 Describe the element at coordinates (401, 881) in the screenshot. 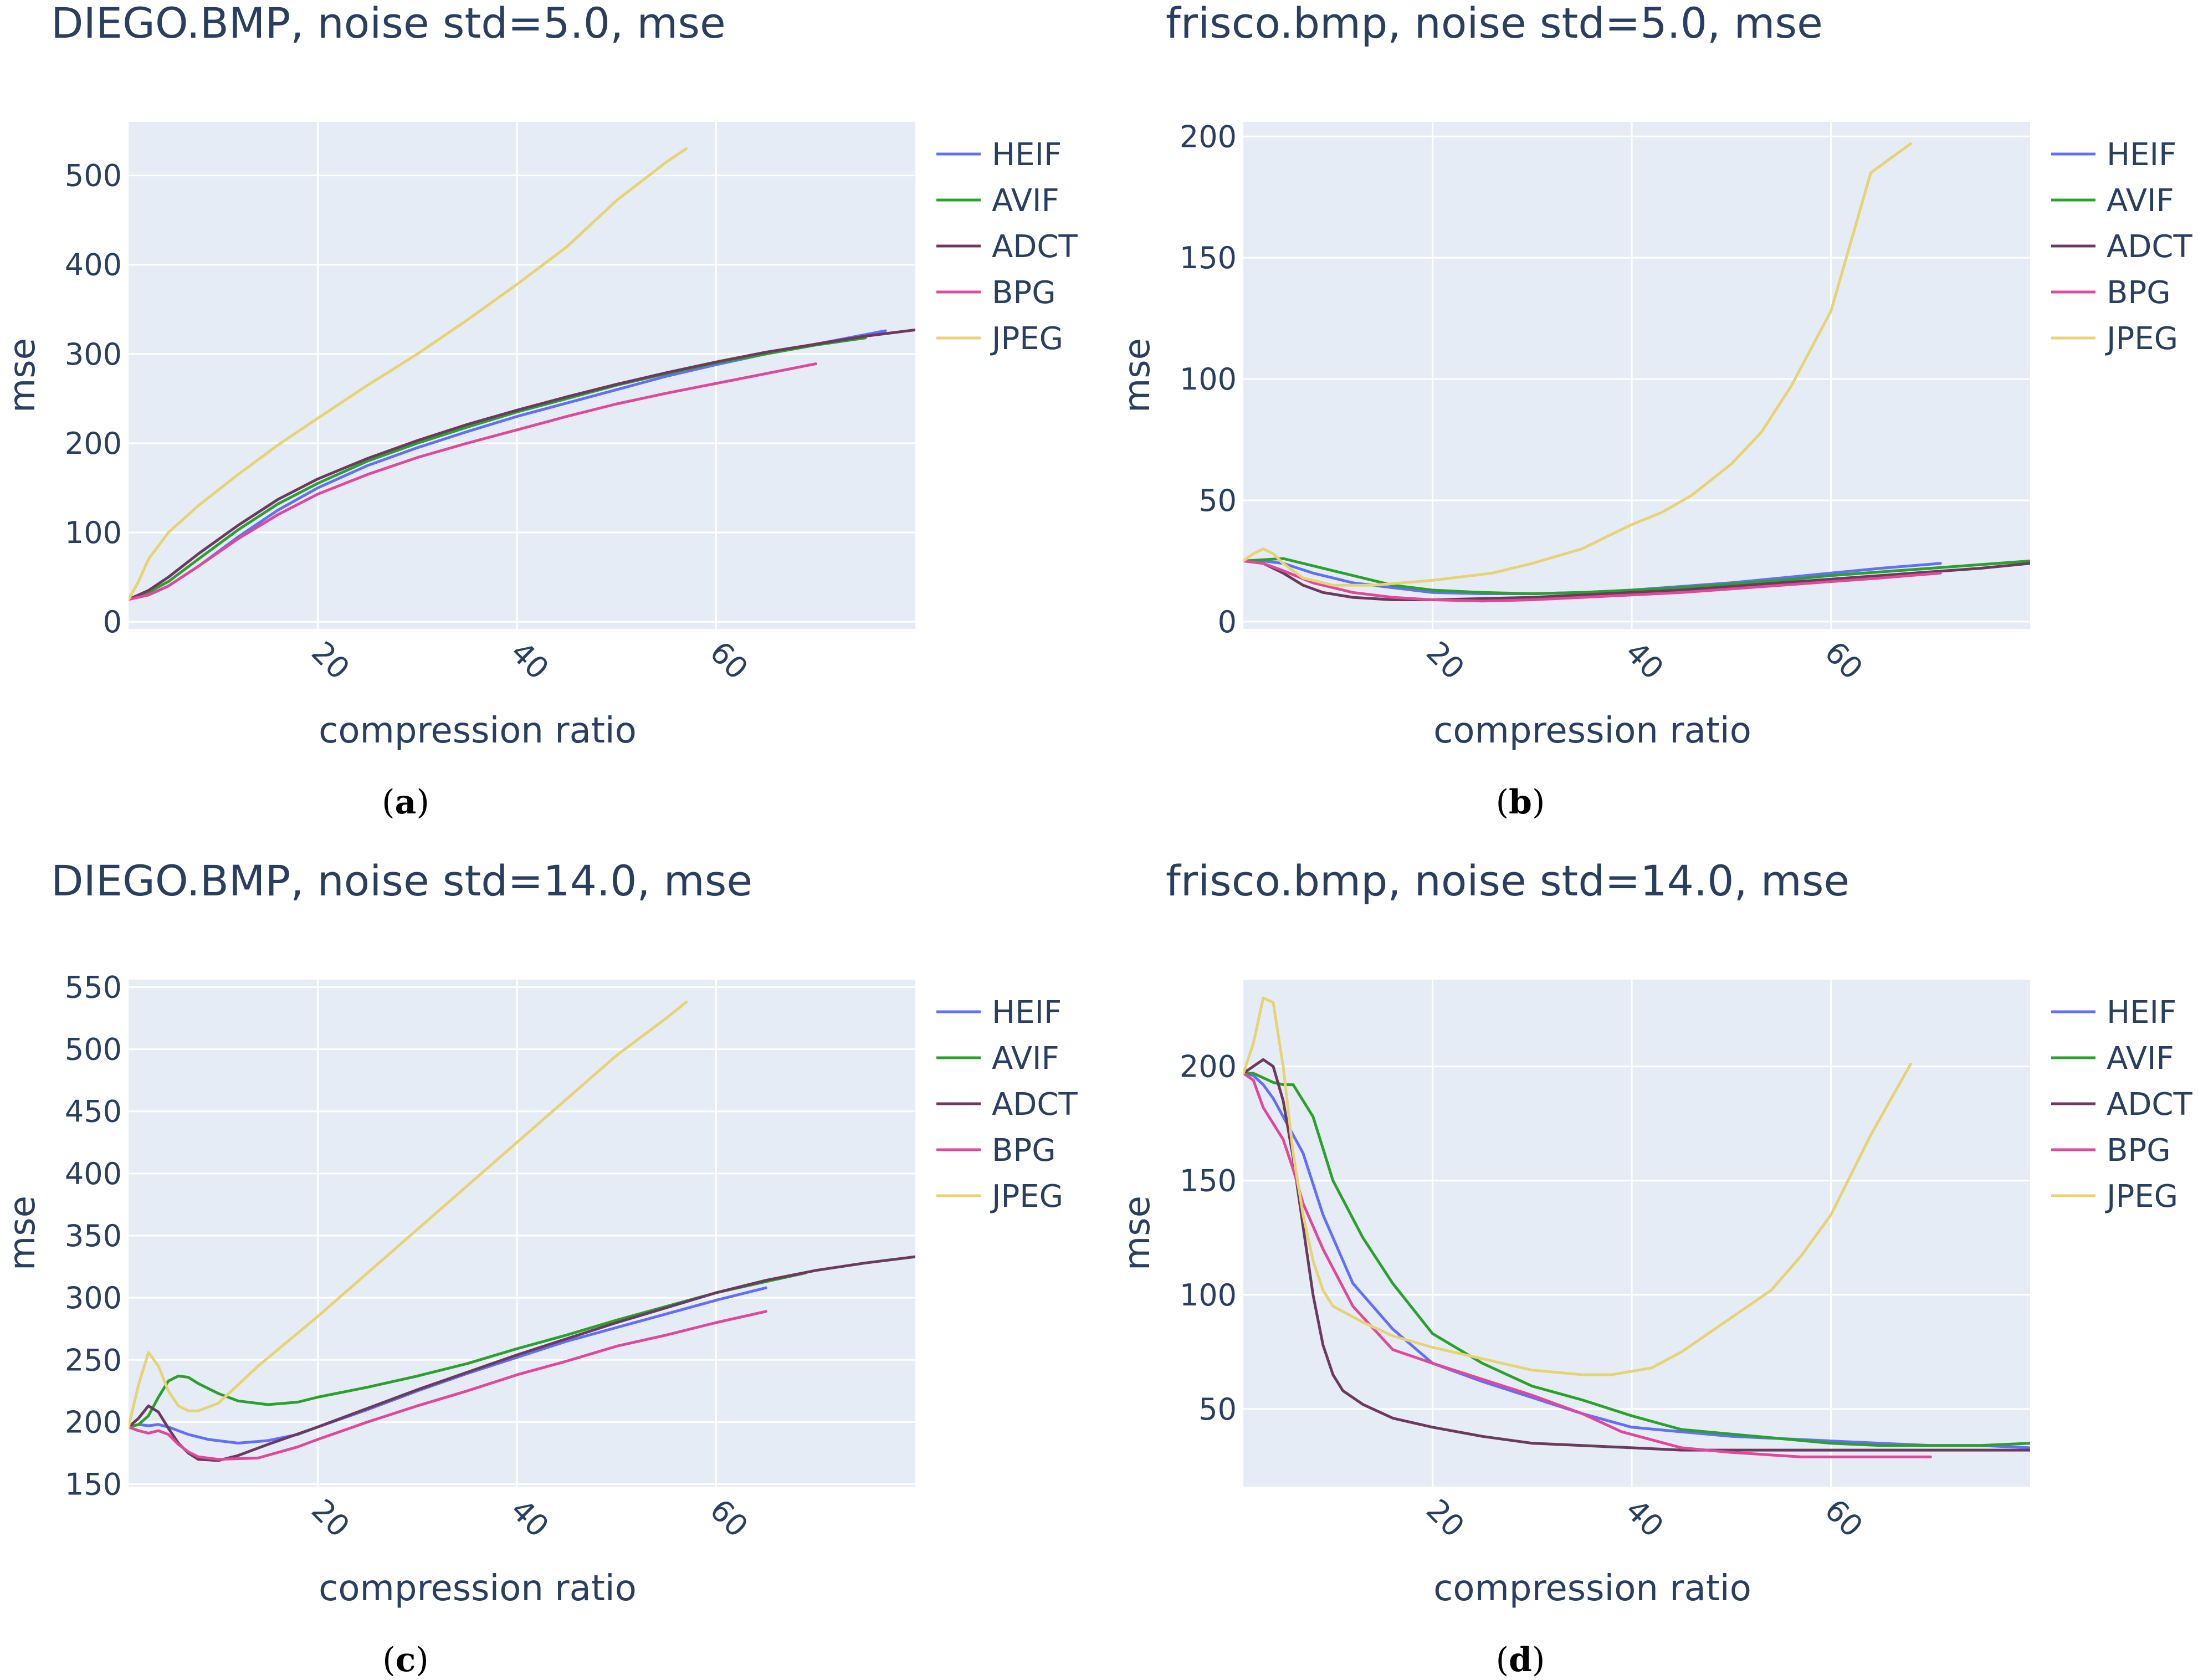

I see `chart-title: DIEGO.BMP, noise std=14.0, mse` at that location.